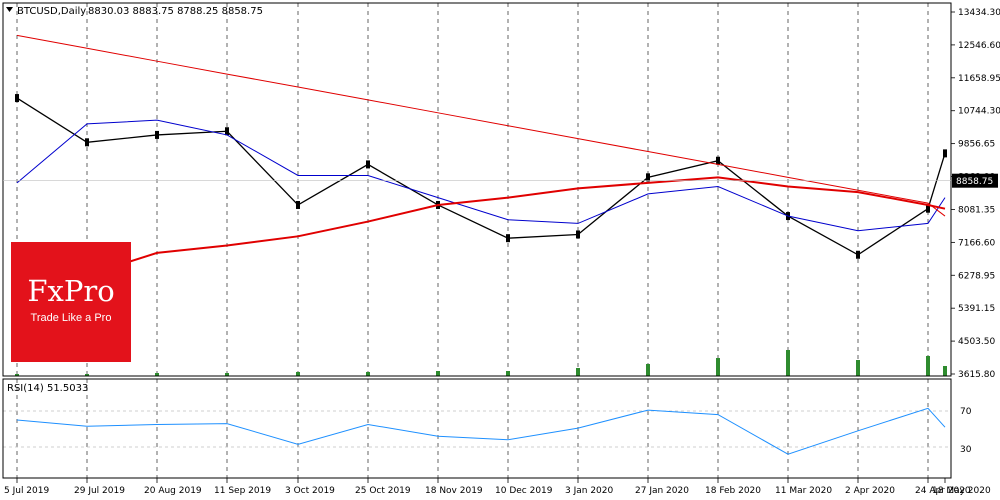 This screenshot has width=1000, height=500. What do you see at coordinates (47, 388) in the screenshot?
I see `rsi-label: RSI(14) 51.5033` at bounding box center [47, 388].